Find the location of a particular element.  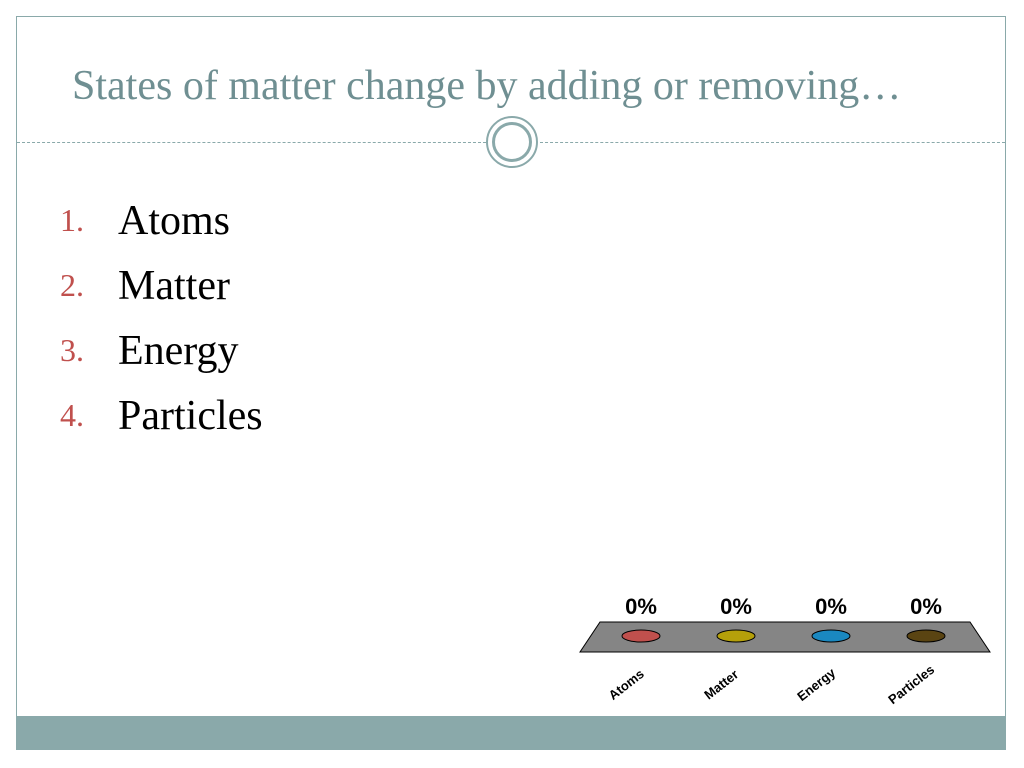

answer-option-energy: 3. Energy is located at coordinates (161, 350).